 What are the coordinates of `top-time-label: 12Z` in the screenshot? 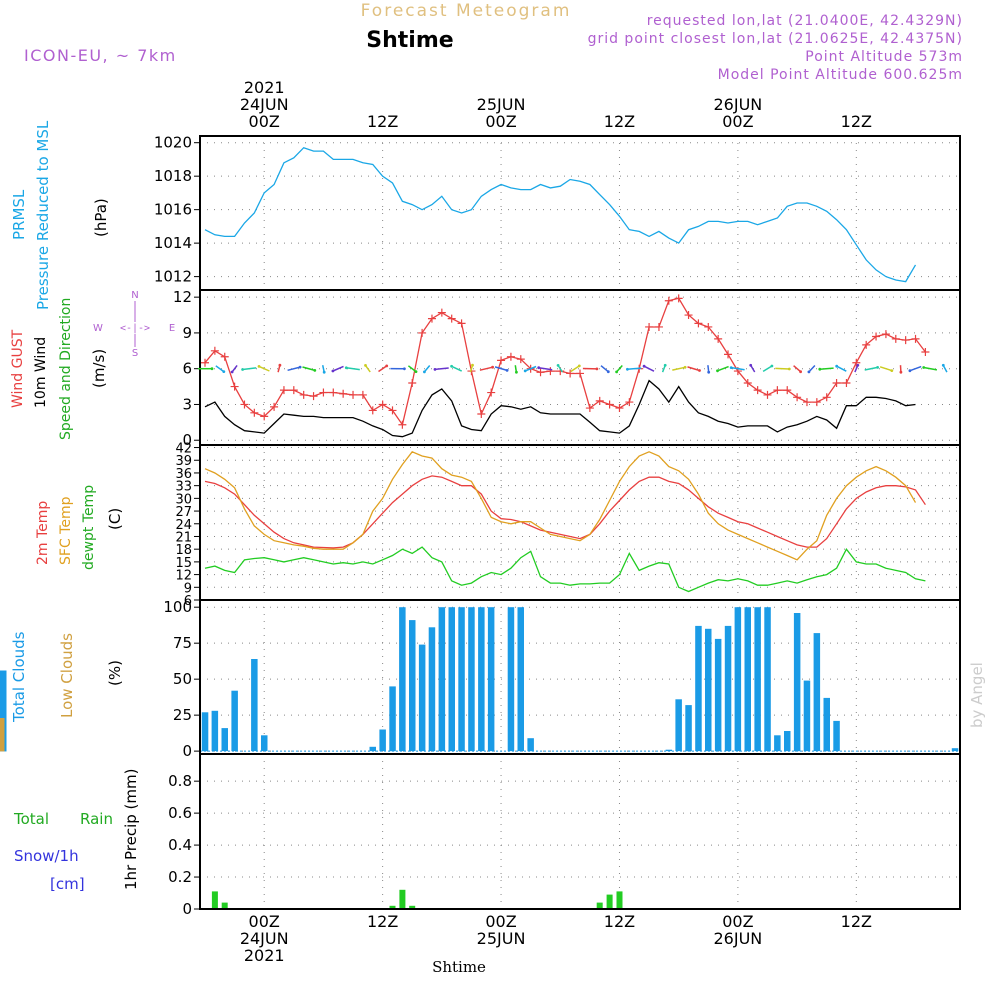 It's located at (856, 121).